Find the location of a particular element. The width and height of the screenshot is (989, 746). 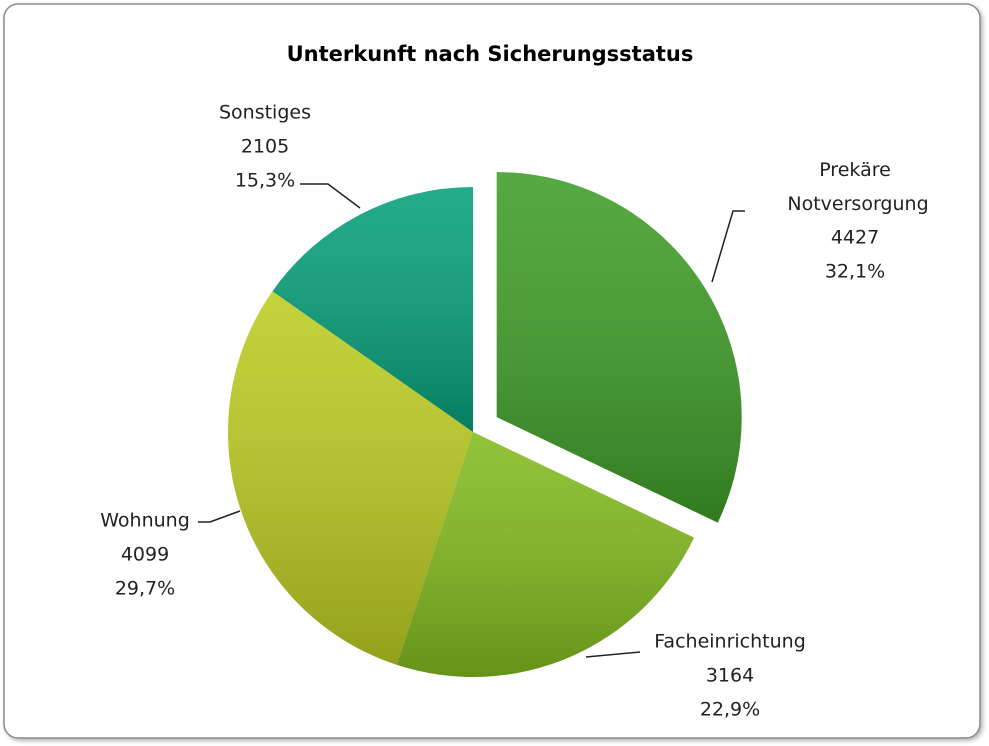

value-label: 4099 is located at coordinates (145, 555).